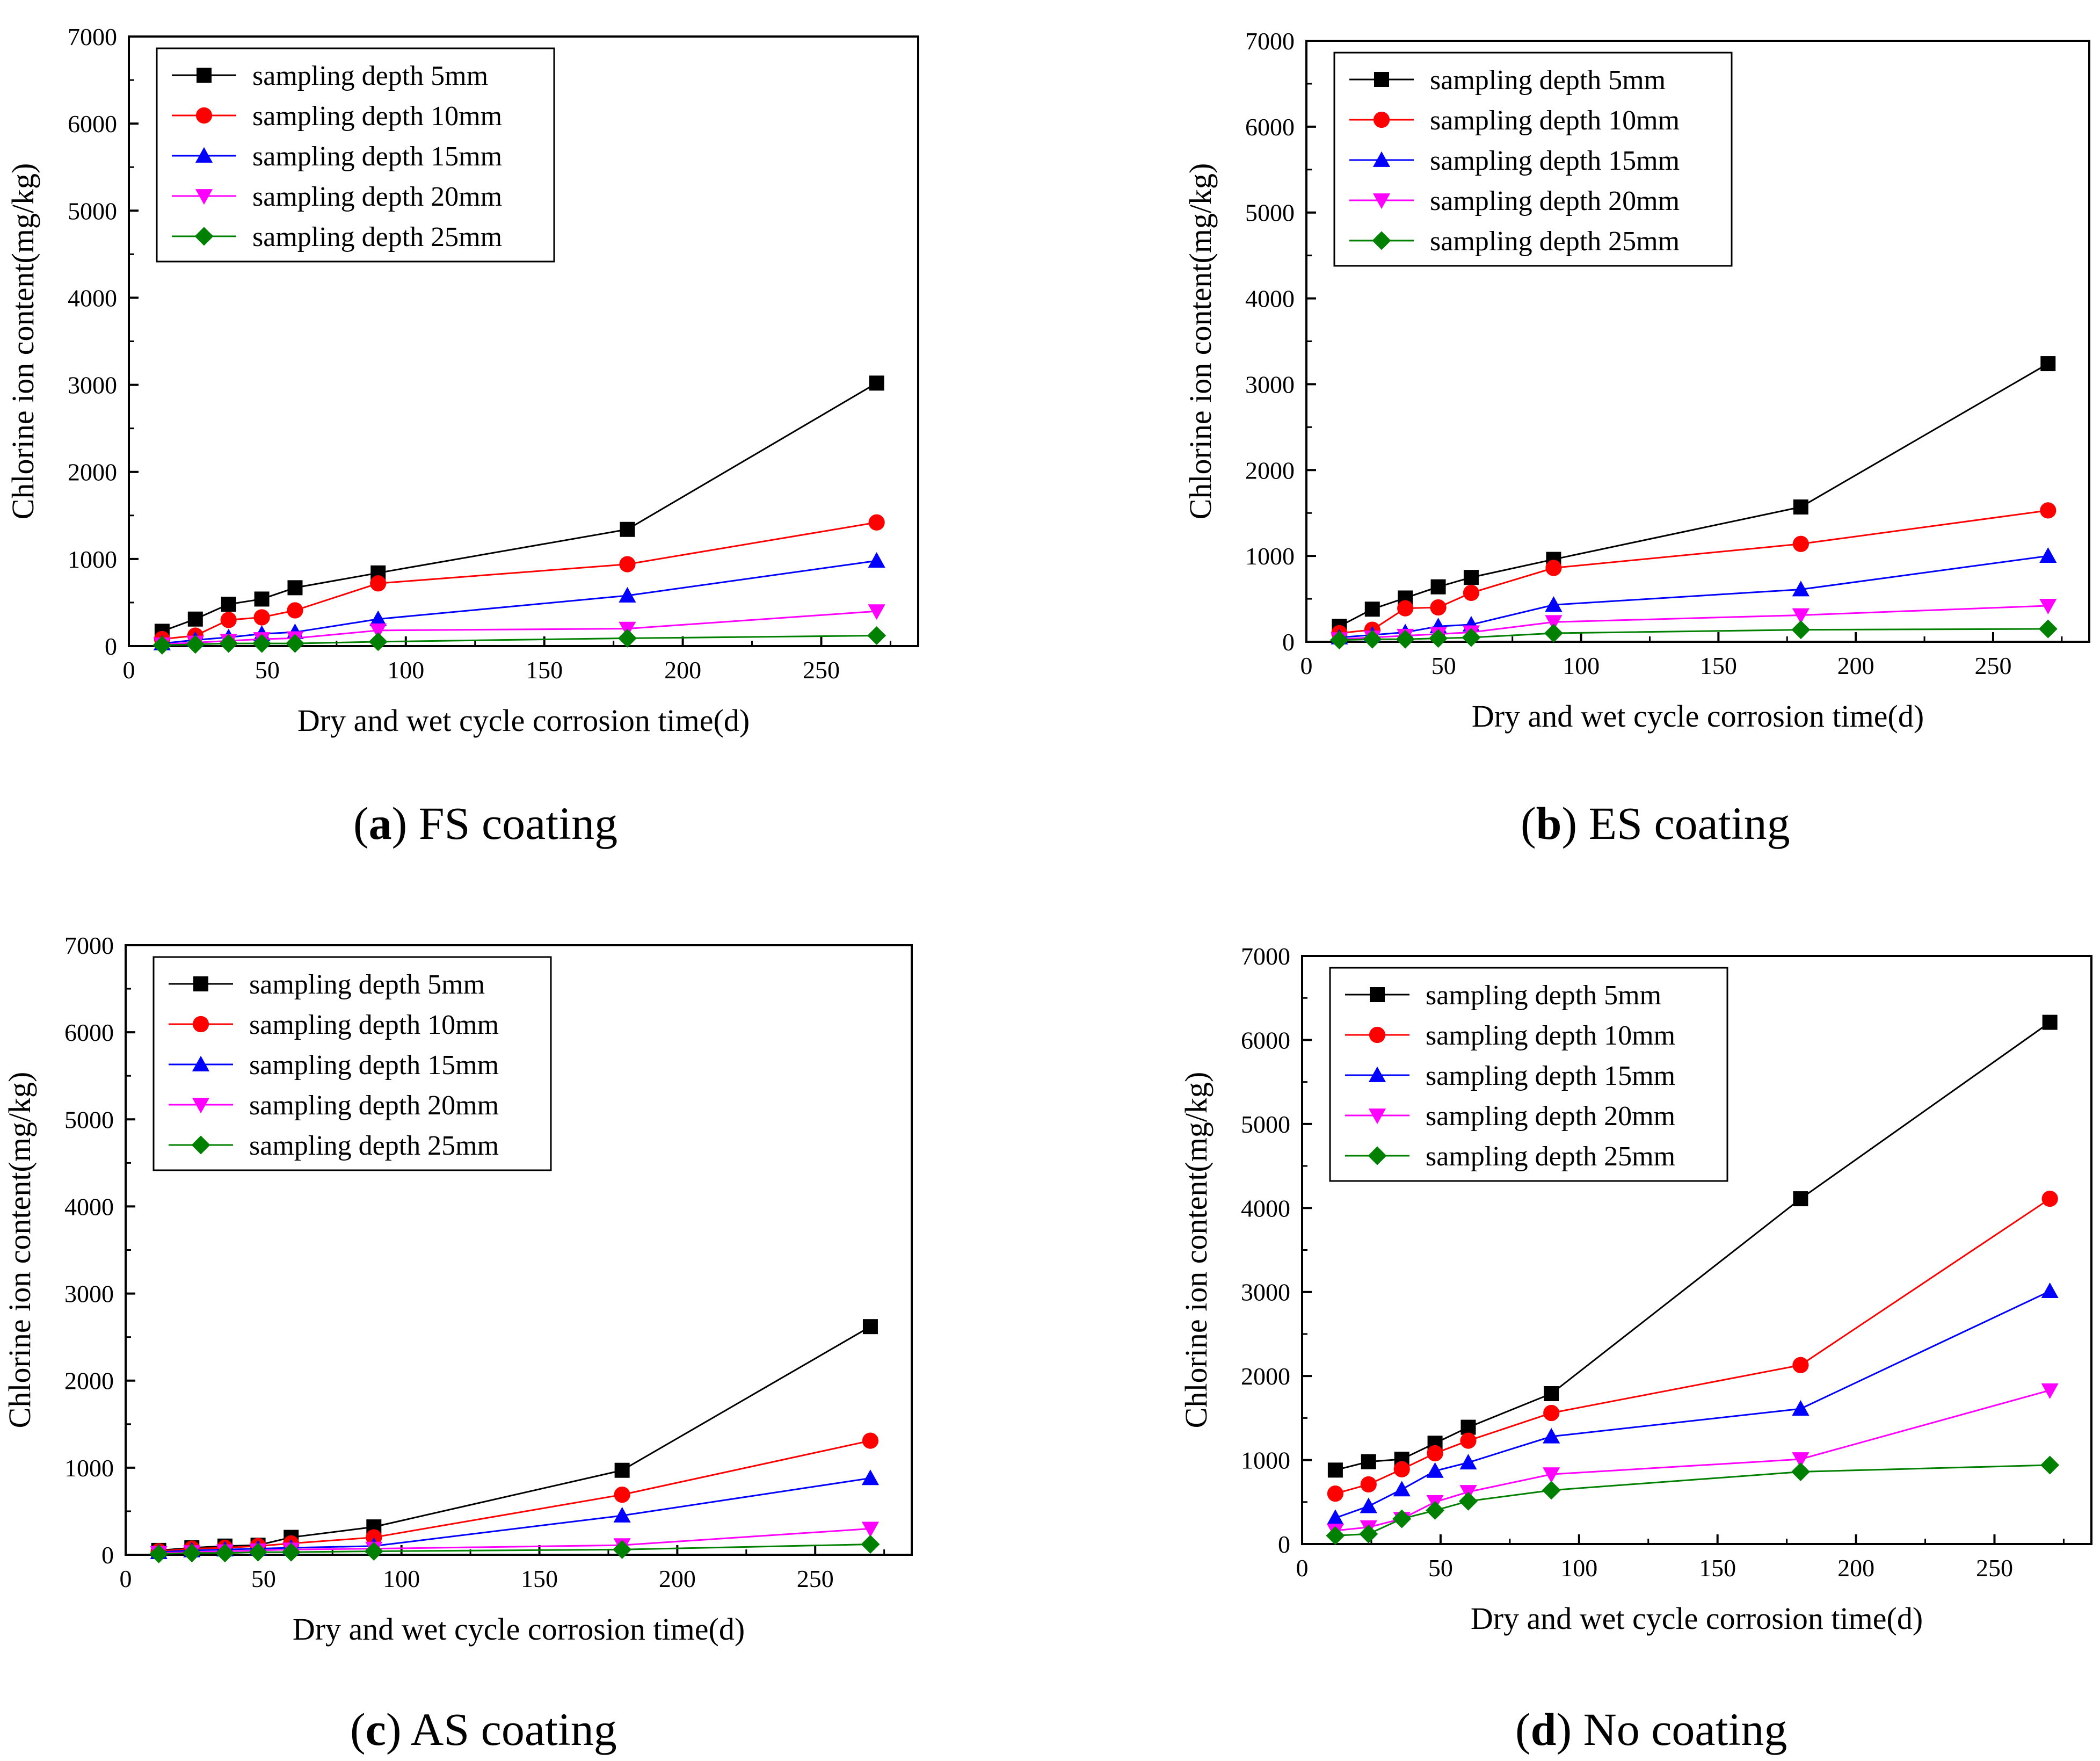 This screenshot has width=2100, height=1761. I want to click on caption-c: (c) AS coating, so click(484, 1729).